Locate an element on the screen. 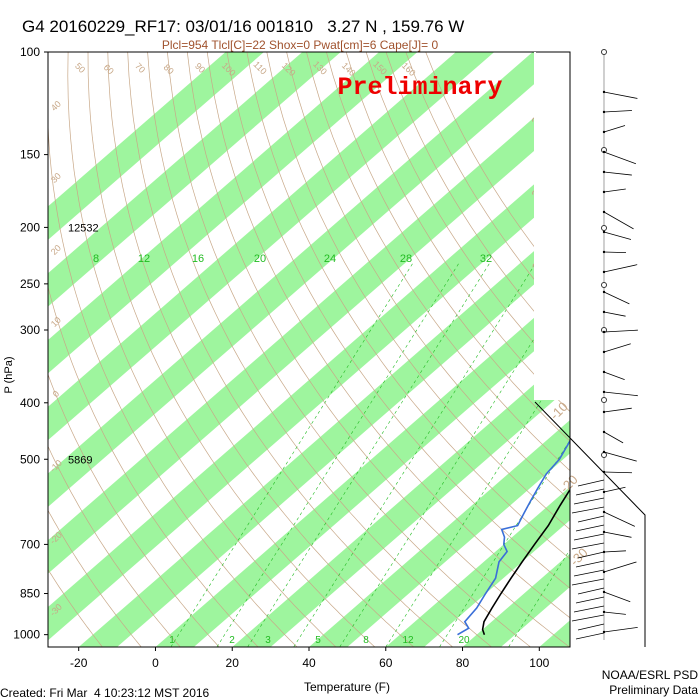 The image size is (700, 700). temperature-line is located at coordinates (525, 561).